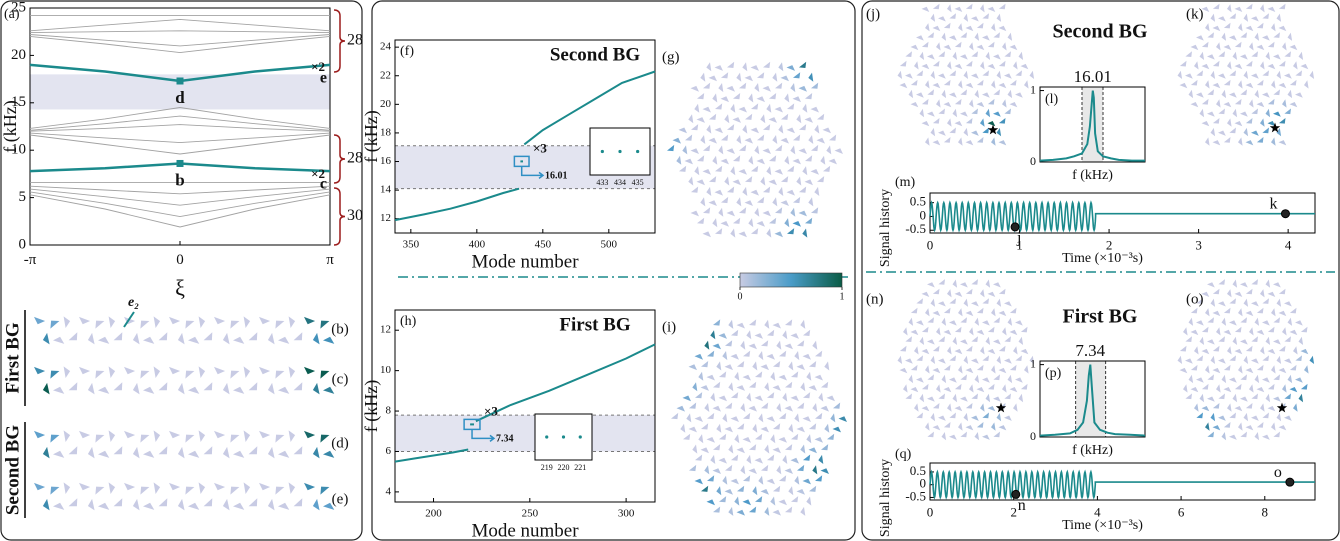 This screenshot has width=1340, height=541. I want to click on panel-label: (j), so click(873, 14).